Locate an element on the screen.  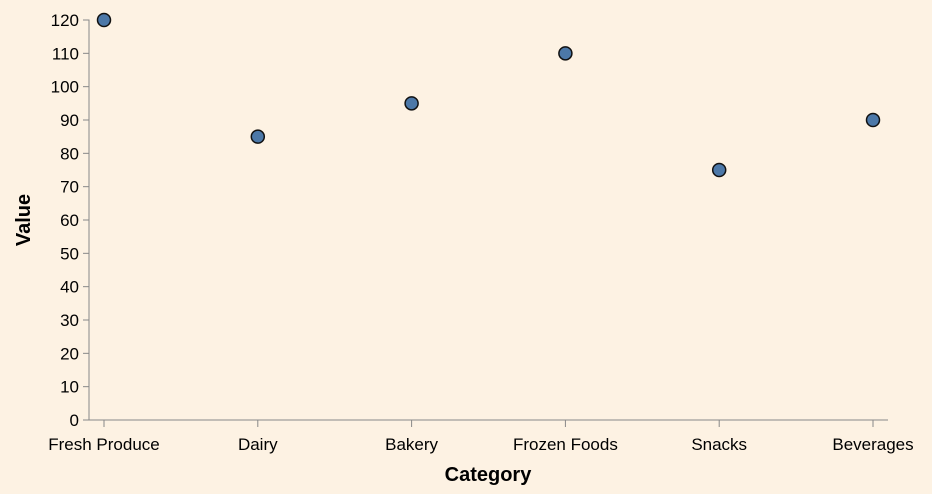
y-tick-label: 20 is located at coordinates (69, 353).